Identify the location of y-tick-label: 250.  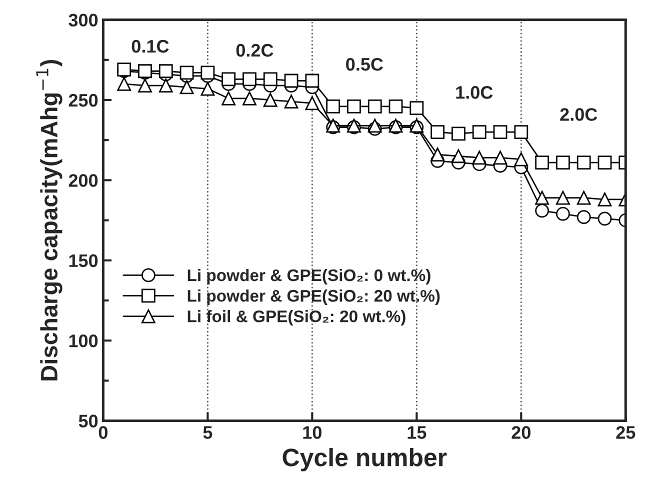
(83, 100).